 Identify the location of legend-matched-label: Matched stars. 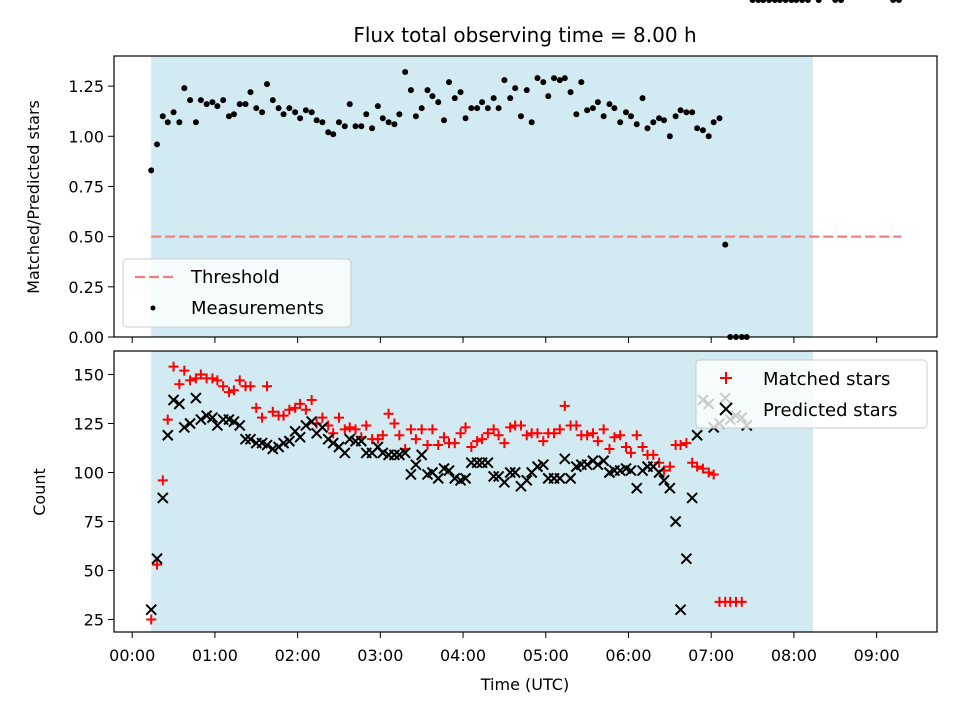
(826, 379).